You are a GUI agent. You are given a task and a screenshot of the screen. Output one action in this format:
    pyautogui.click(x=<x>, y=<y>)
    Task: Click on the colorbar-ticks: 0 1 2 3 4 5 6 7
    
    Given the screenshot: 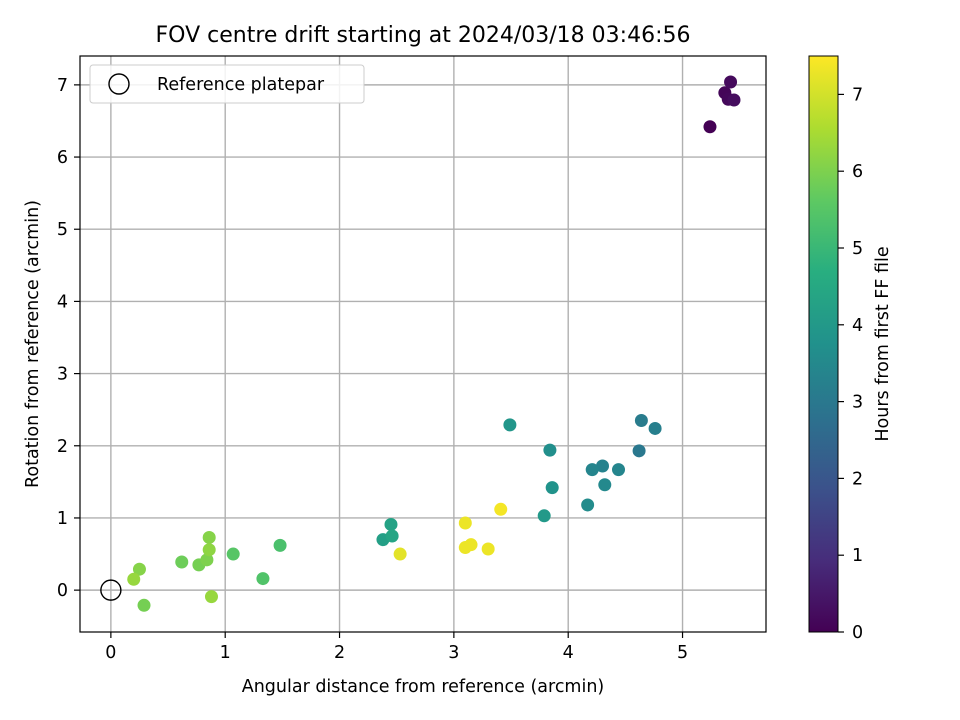 What is the action you would take?
    pyautogui.click(x=850, y=364)
    